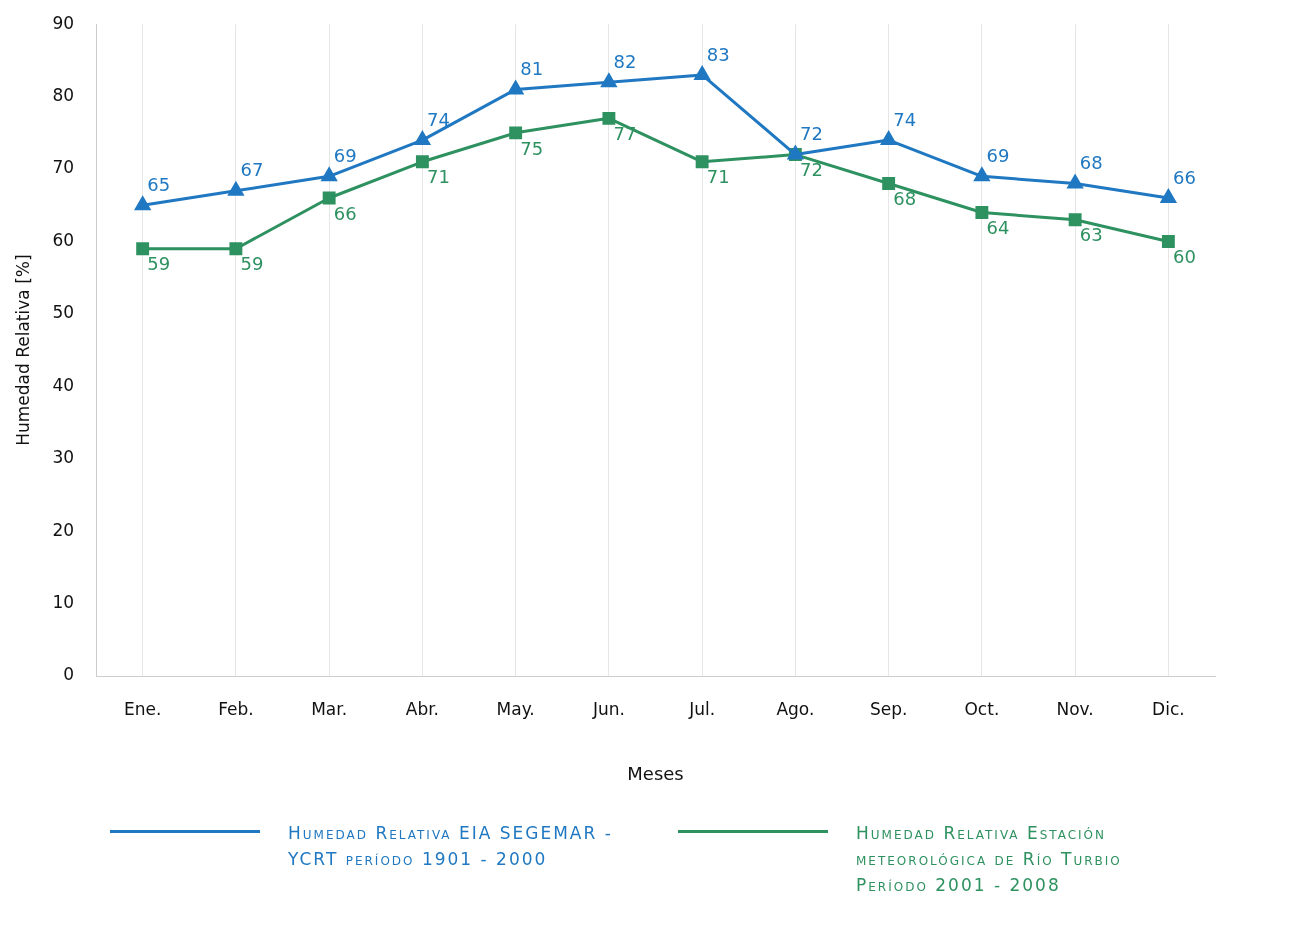 The image size is (1315, 940). Describe the element at coordinates (655, 773) in the screenshot. I see `x-axis-title: Meses` at that location.